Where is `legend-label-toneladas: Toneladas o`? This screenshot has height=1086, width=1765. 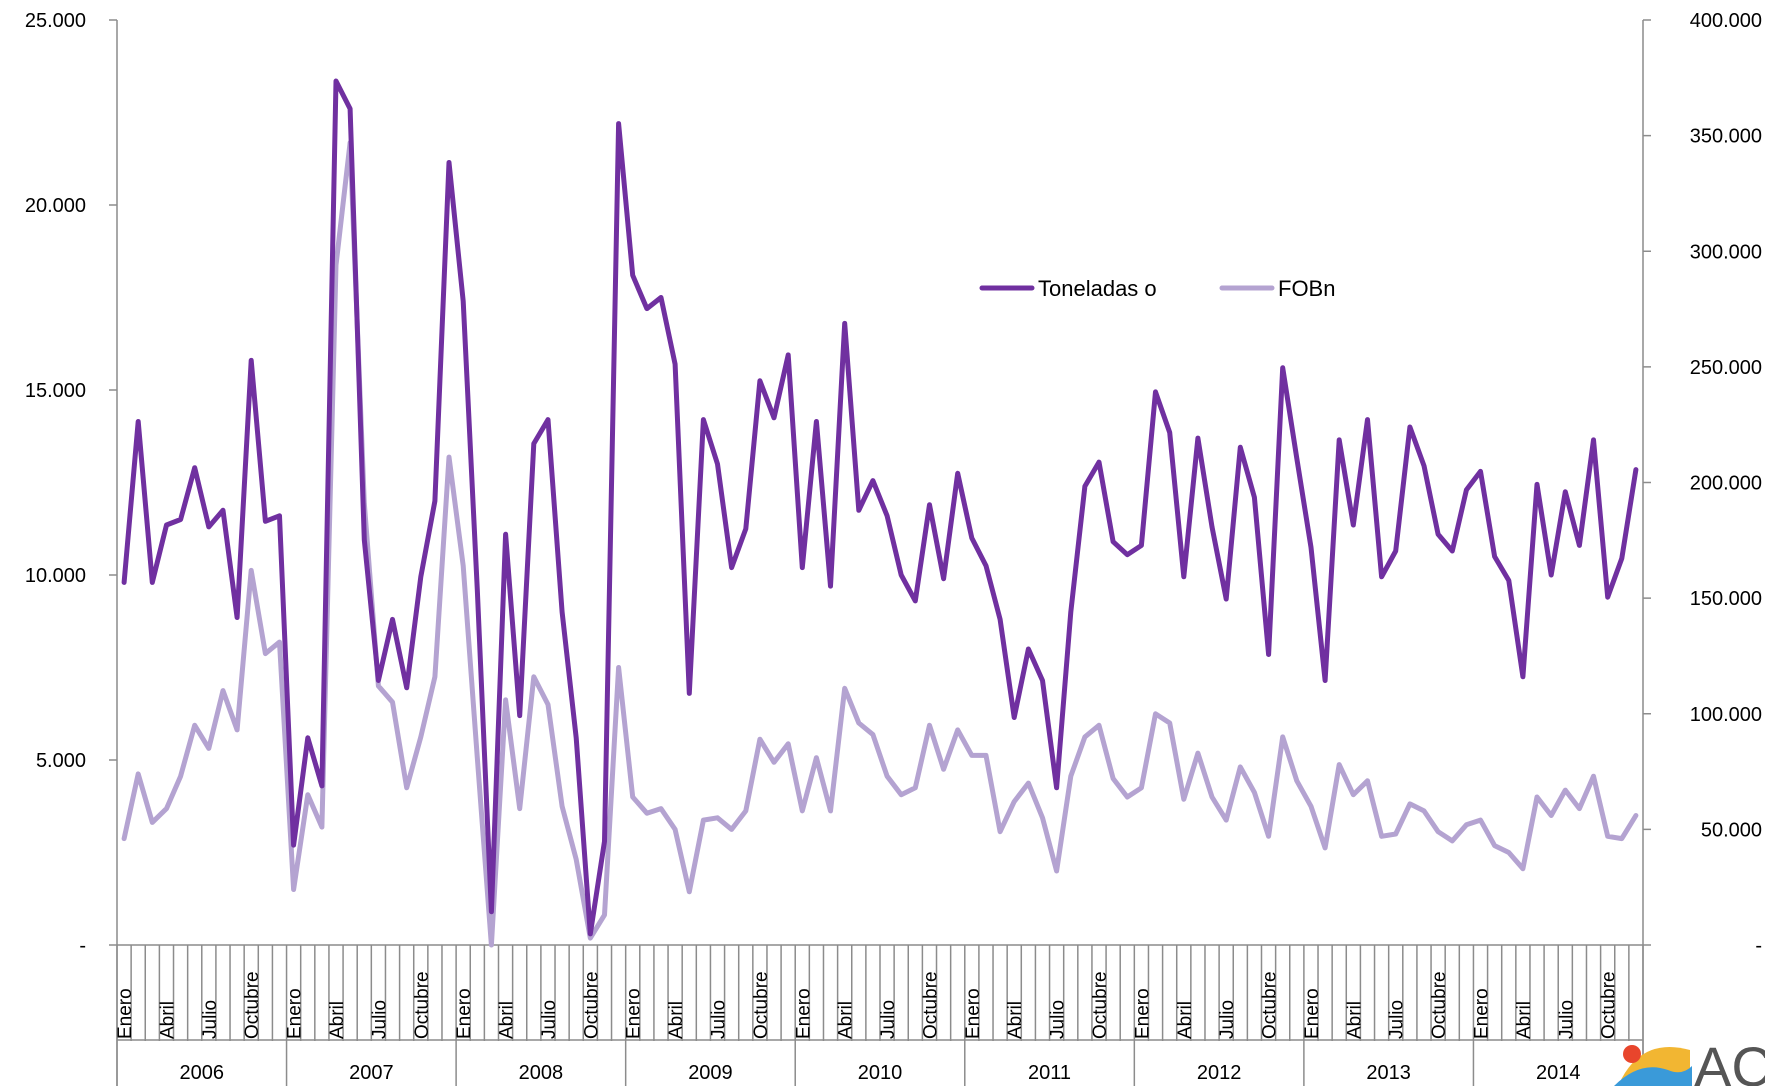
legend-label-toneladas: Toneladas o is located at coordinates (1097, 288).